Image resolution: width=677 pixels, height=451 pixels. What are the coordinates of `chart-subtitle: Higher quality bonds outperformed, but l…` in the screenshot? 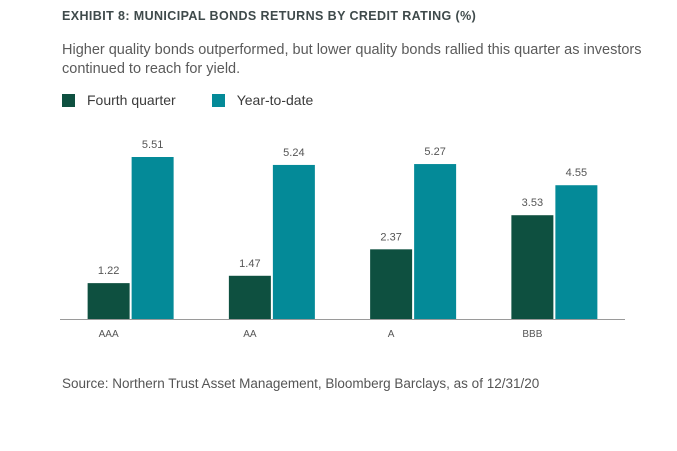 It's located at (352, 59).